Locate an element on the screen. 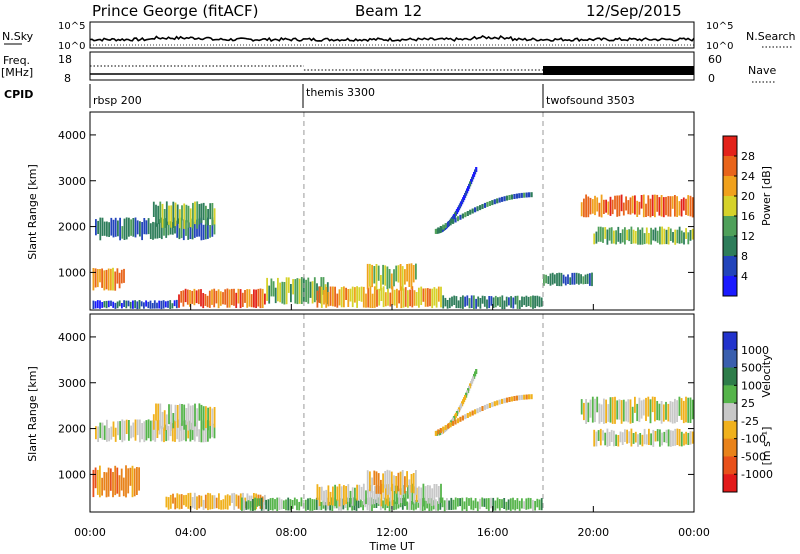  cpid-label: CPID is located at coordinates (18, 94).